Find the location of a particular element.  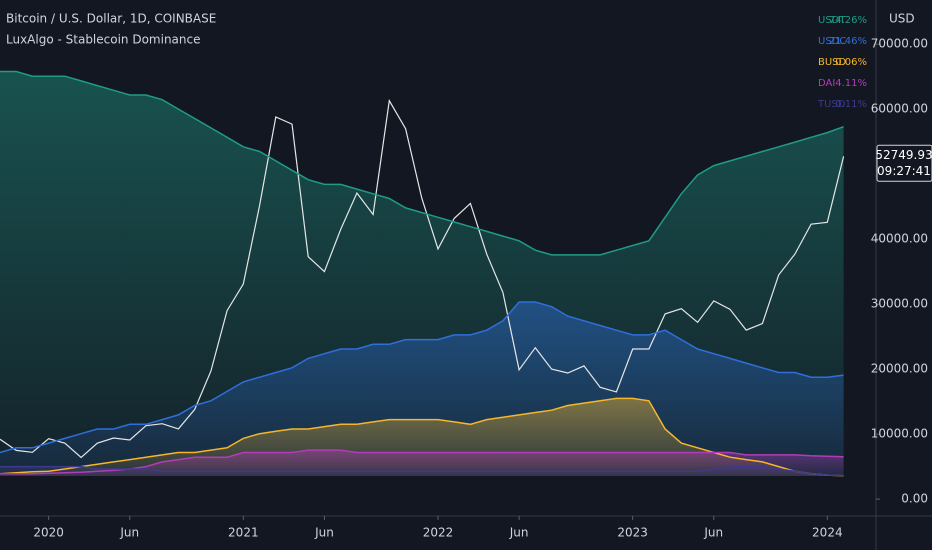

legend-value: 0.06% is located at coordinates (851, 62).